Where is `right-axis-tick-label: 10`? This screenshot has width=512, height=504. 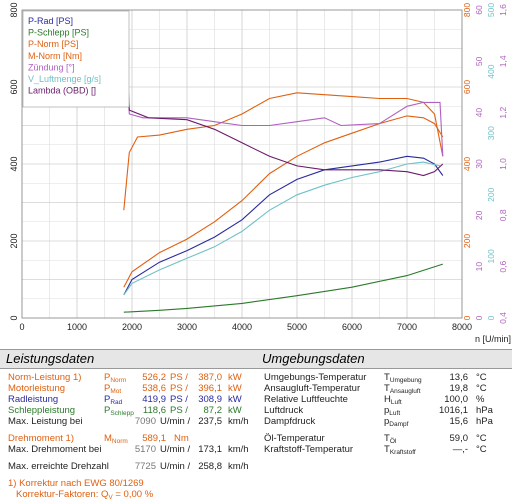
right-axis-tick-label: 10 is located at coordinates (479, 267).